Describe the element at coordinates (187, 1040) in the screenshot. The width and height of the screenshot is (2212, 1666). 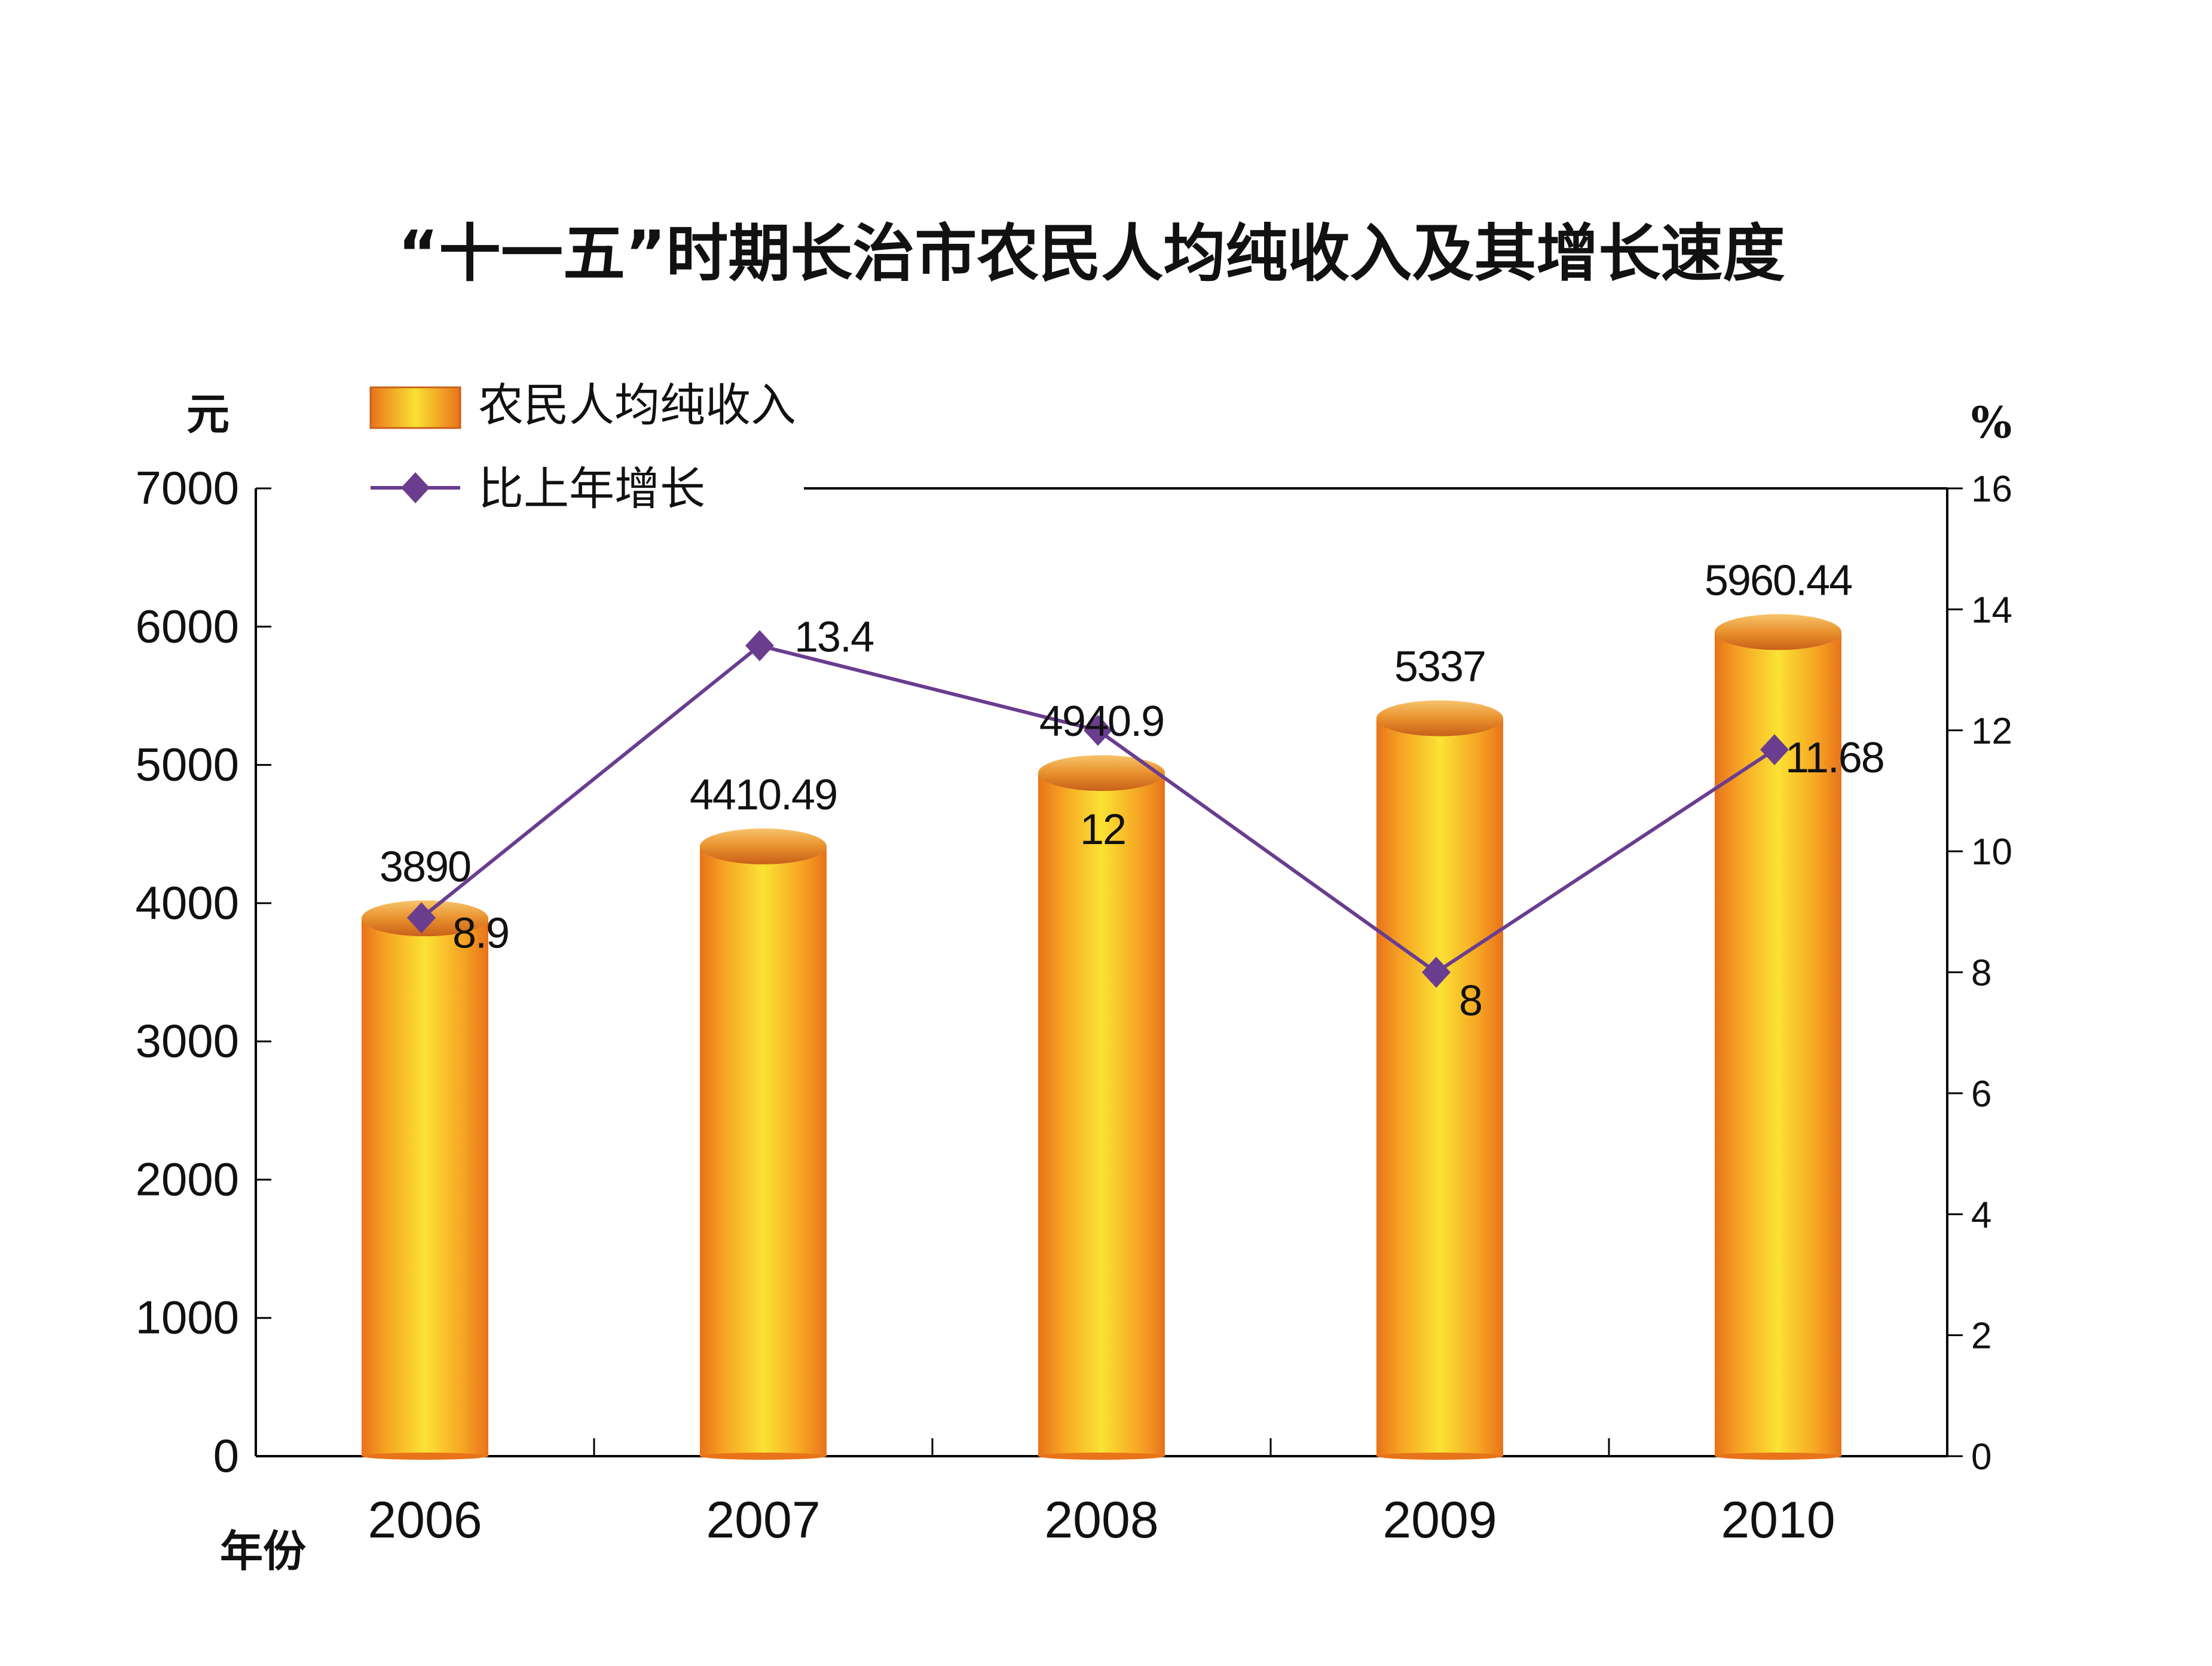
I see `left-tick-label: 3000` at that location.